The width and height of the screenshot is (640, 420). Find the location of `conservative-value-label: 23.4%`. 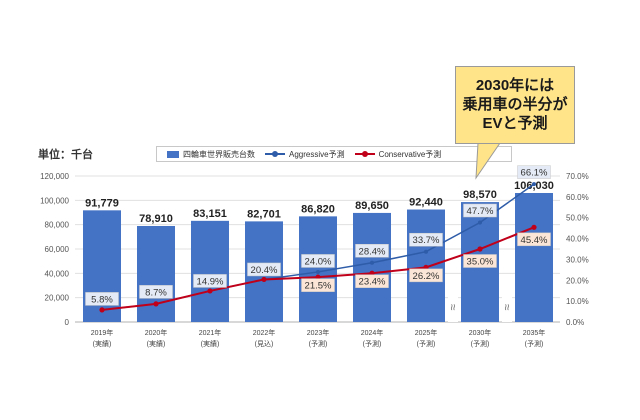

conservative-value-label: 23.4% is located at coordinates (372, 282).